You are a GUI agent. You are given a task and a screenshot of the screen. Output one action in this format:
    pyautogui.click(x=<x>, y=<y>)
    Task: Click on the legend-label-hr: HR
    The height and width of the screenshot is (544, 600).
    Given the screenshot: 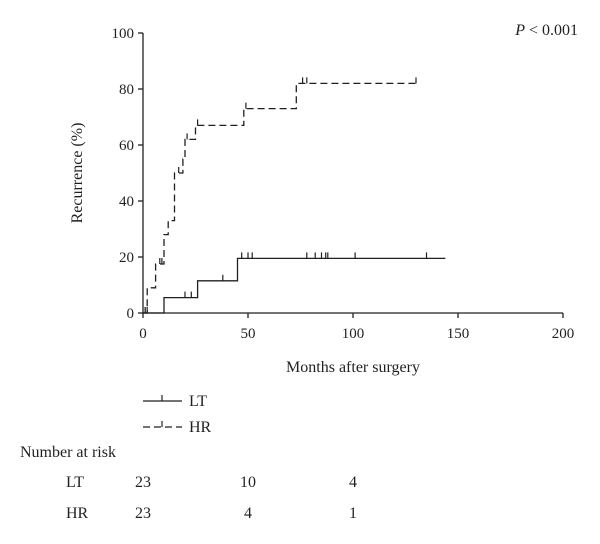 What is the action you would take?
    pyautogui.click(x=200, y=427)
    